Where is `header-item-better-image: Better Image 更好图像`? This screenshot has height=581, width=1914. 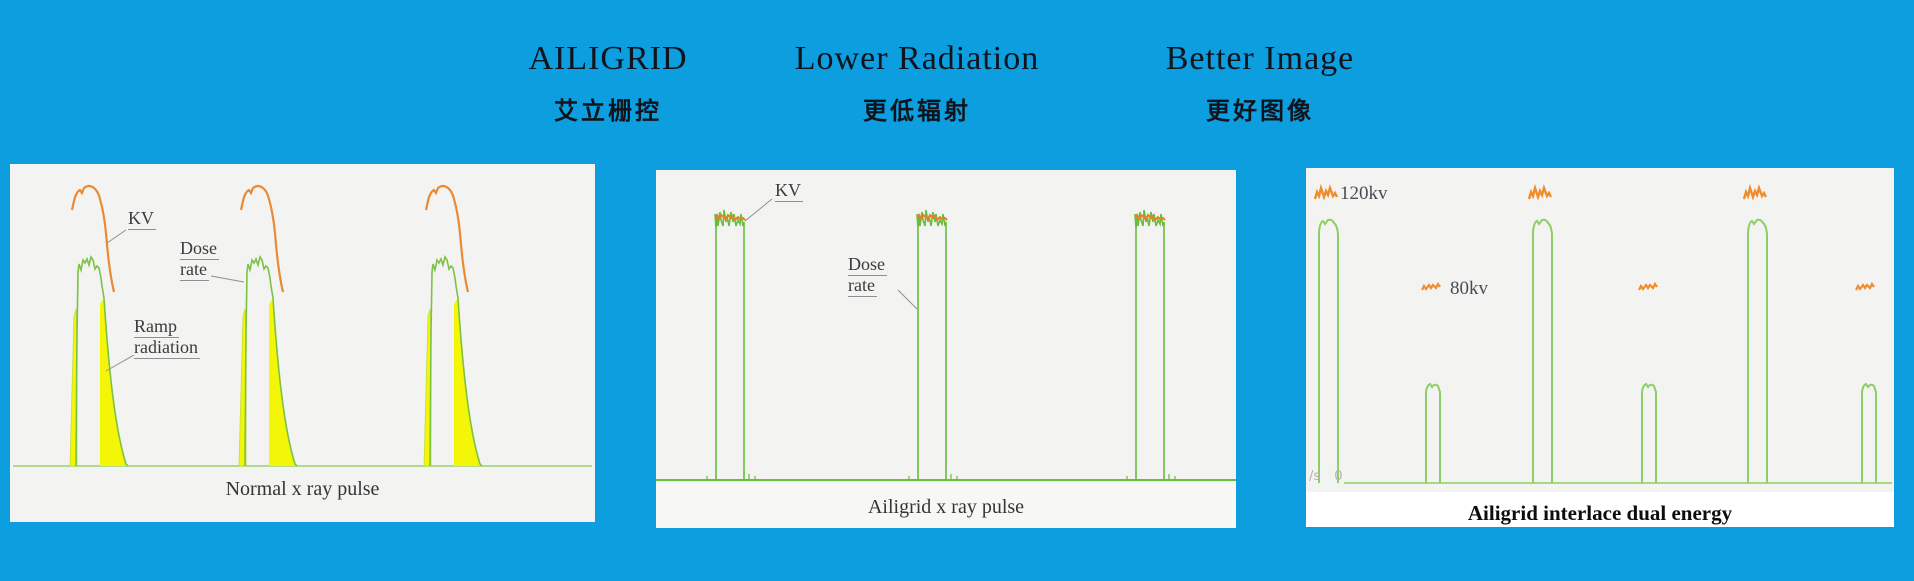
header-item-better-image: Better Image 更好图像 is located at coordinates (1260, 83).